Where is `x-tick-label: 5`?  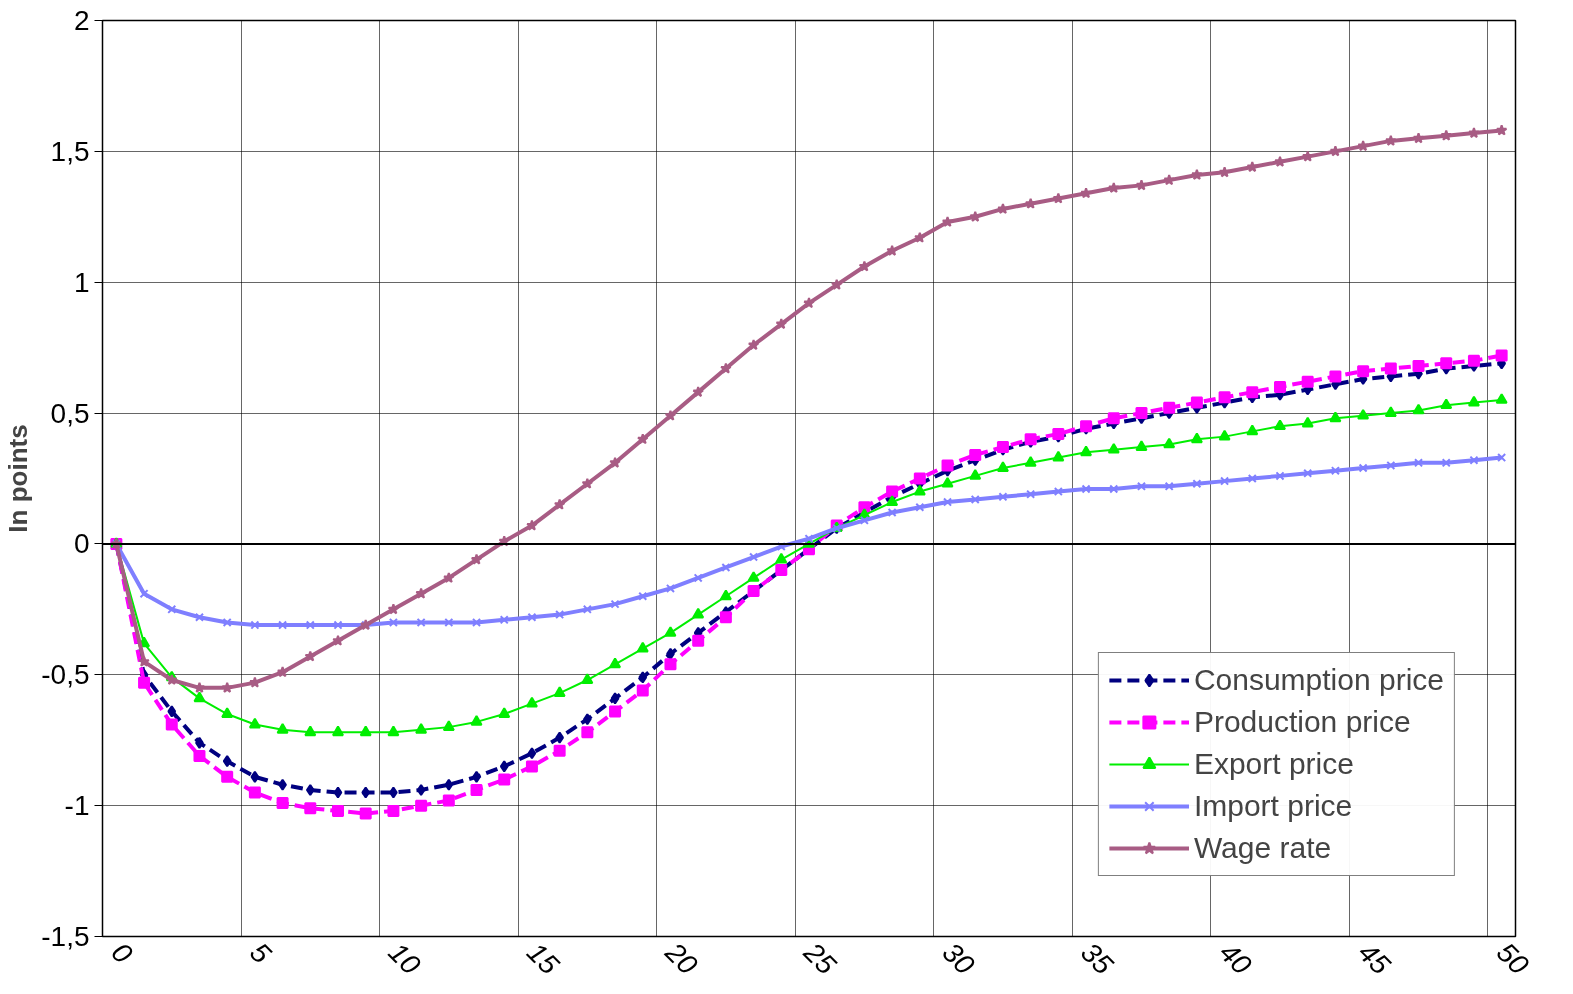
x-tick-label: 5 is located at coordinates (260, 953).